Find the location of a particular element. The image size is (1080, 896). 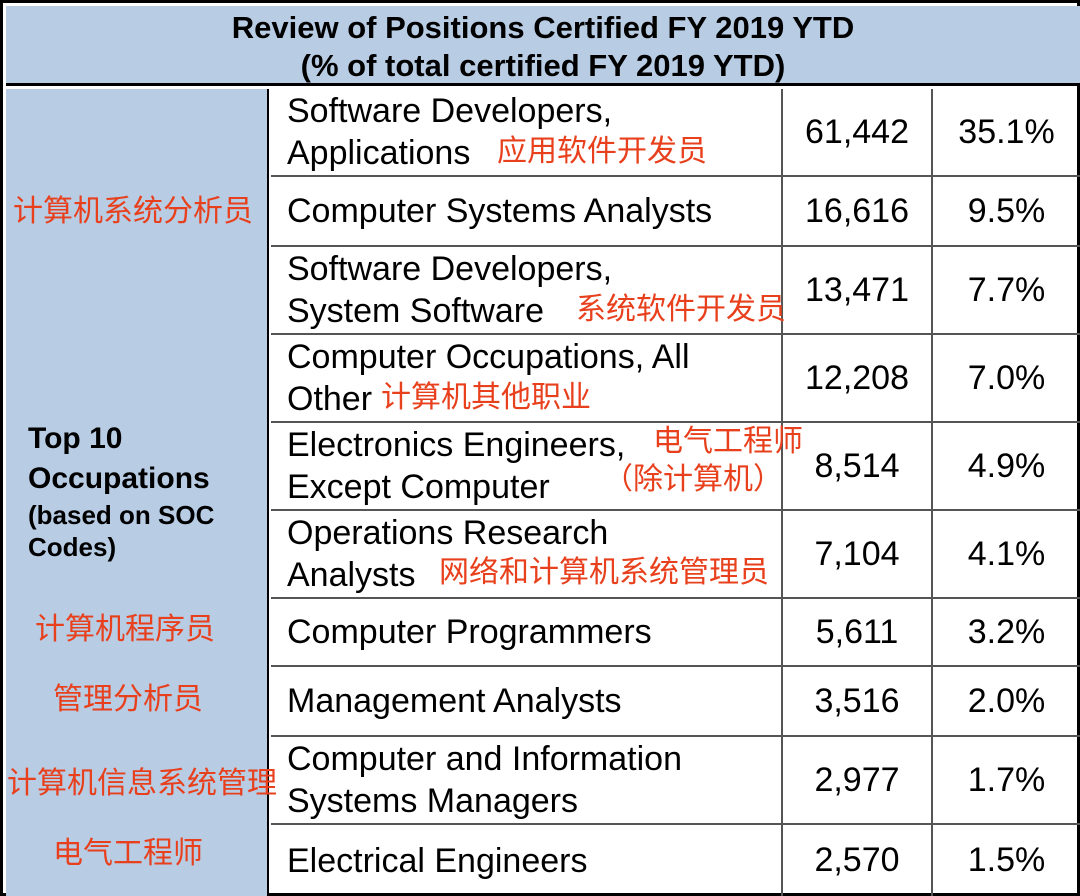

count-cell: 2,977 is located at coordinates (858, 780).